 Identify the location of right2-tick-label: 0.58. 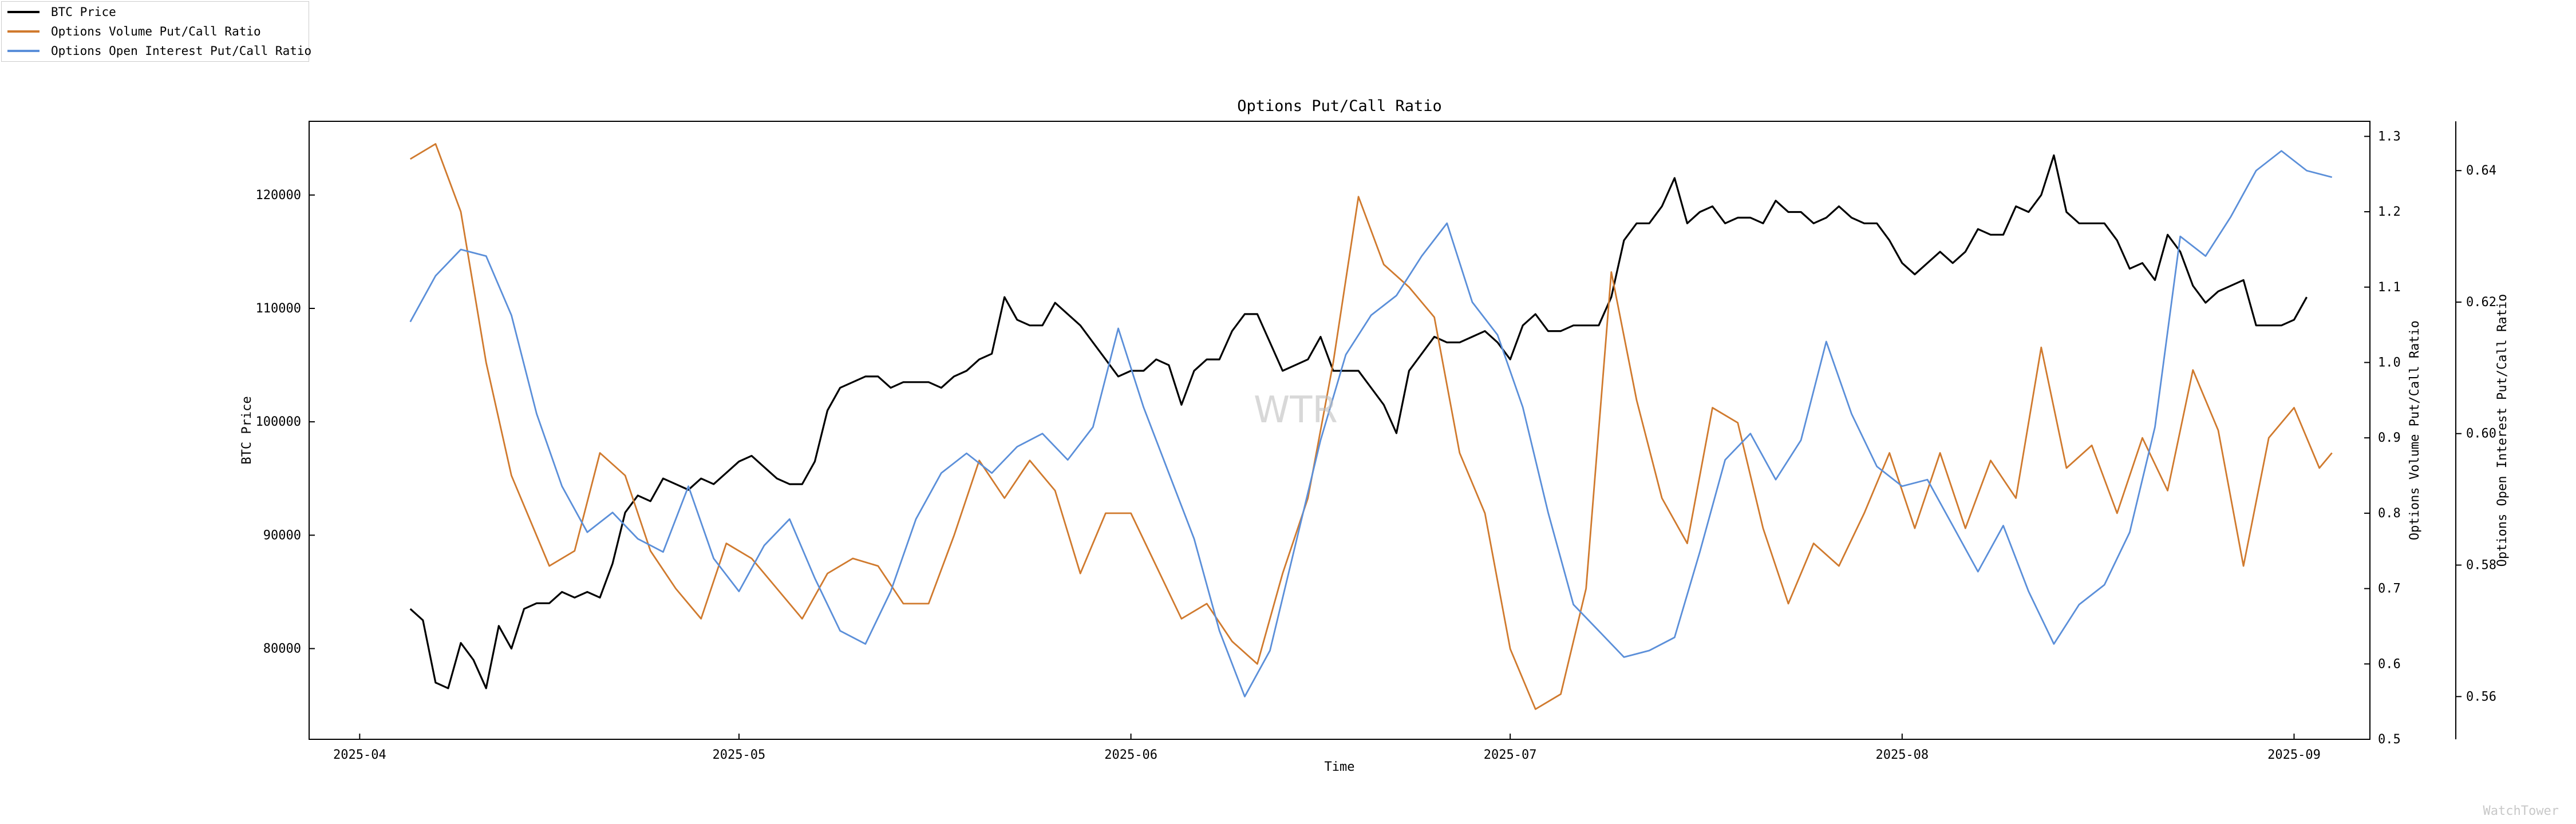
(2481, 565).